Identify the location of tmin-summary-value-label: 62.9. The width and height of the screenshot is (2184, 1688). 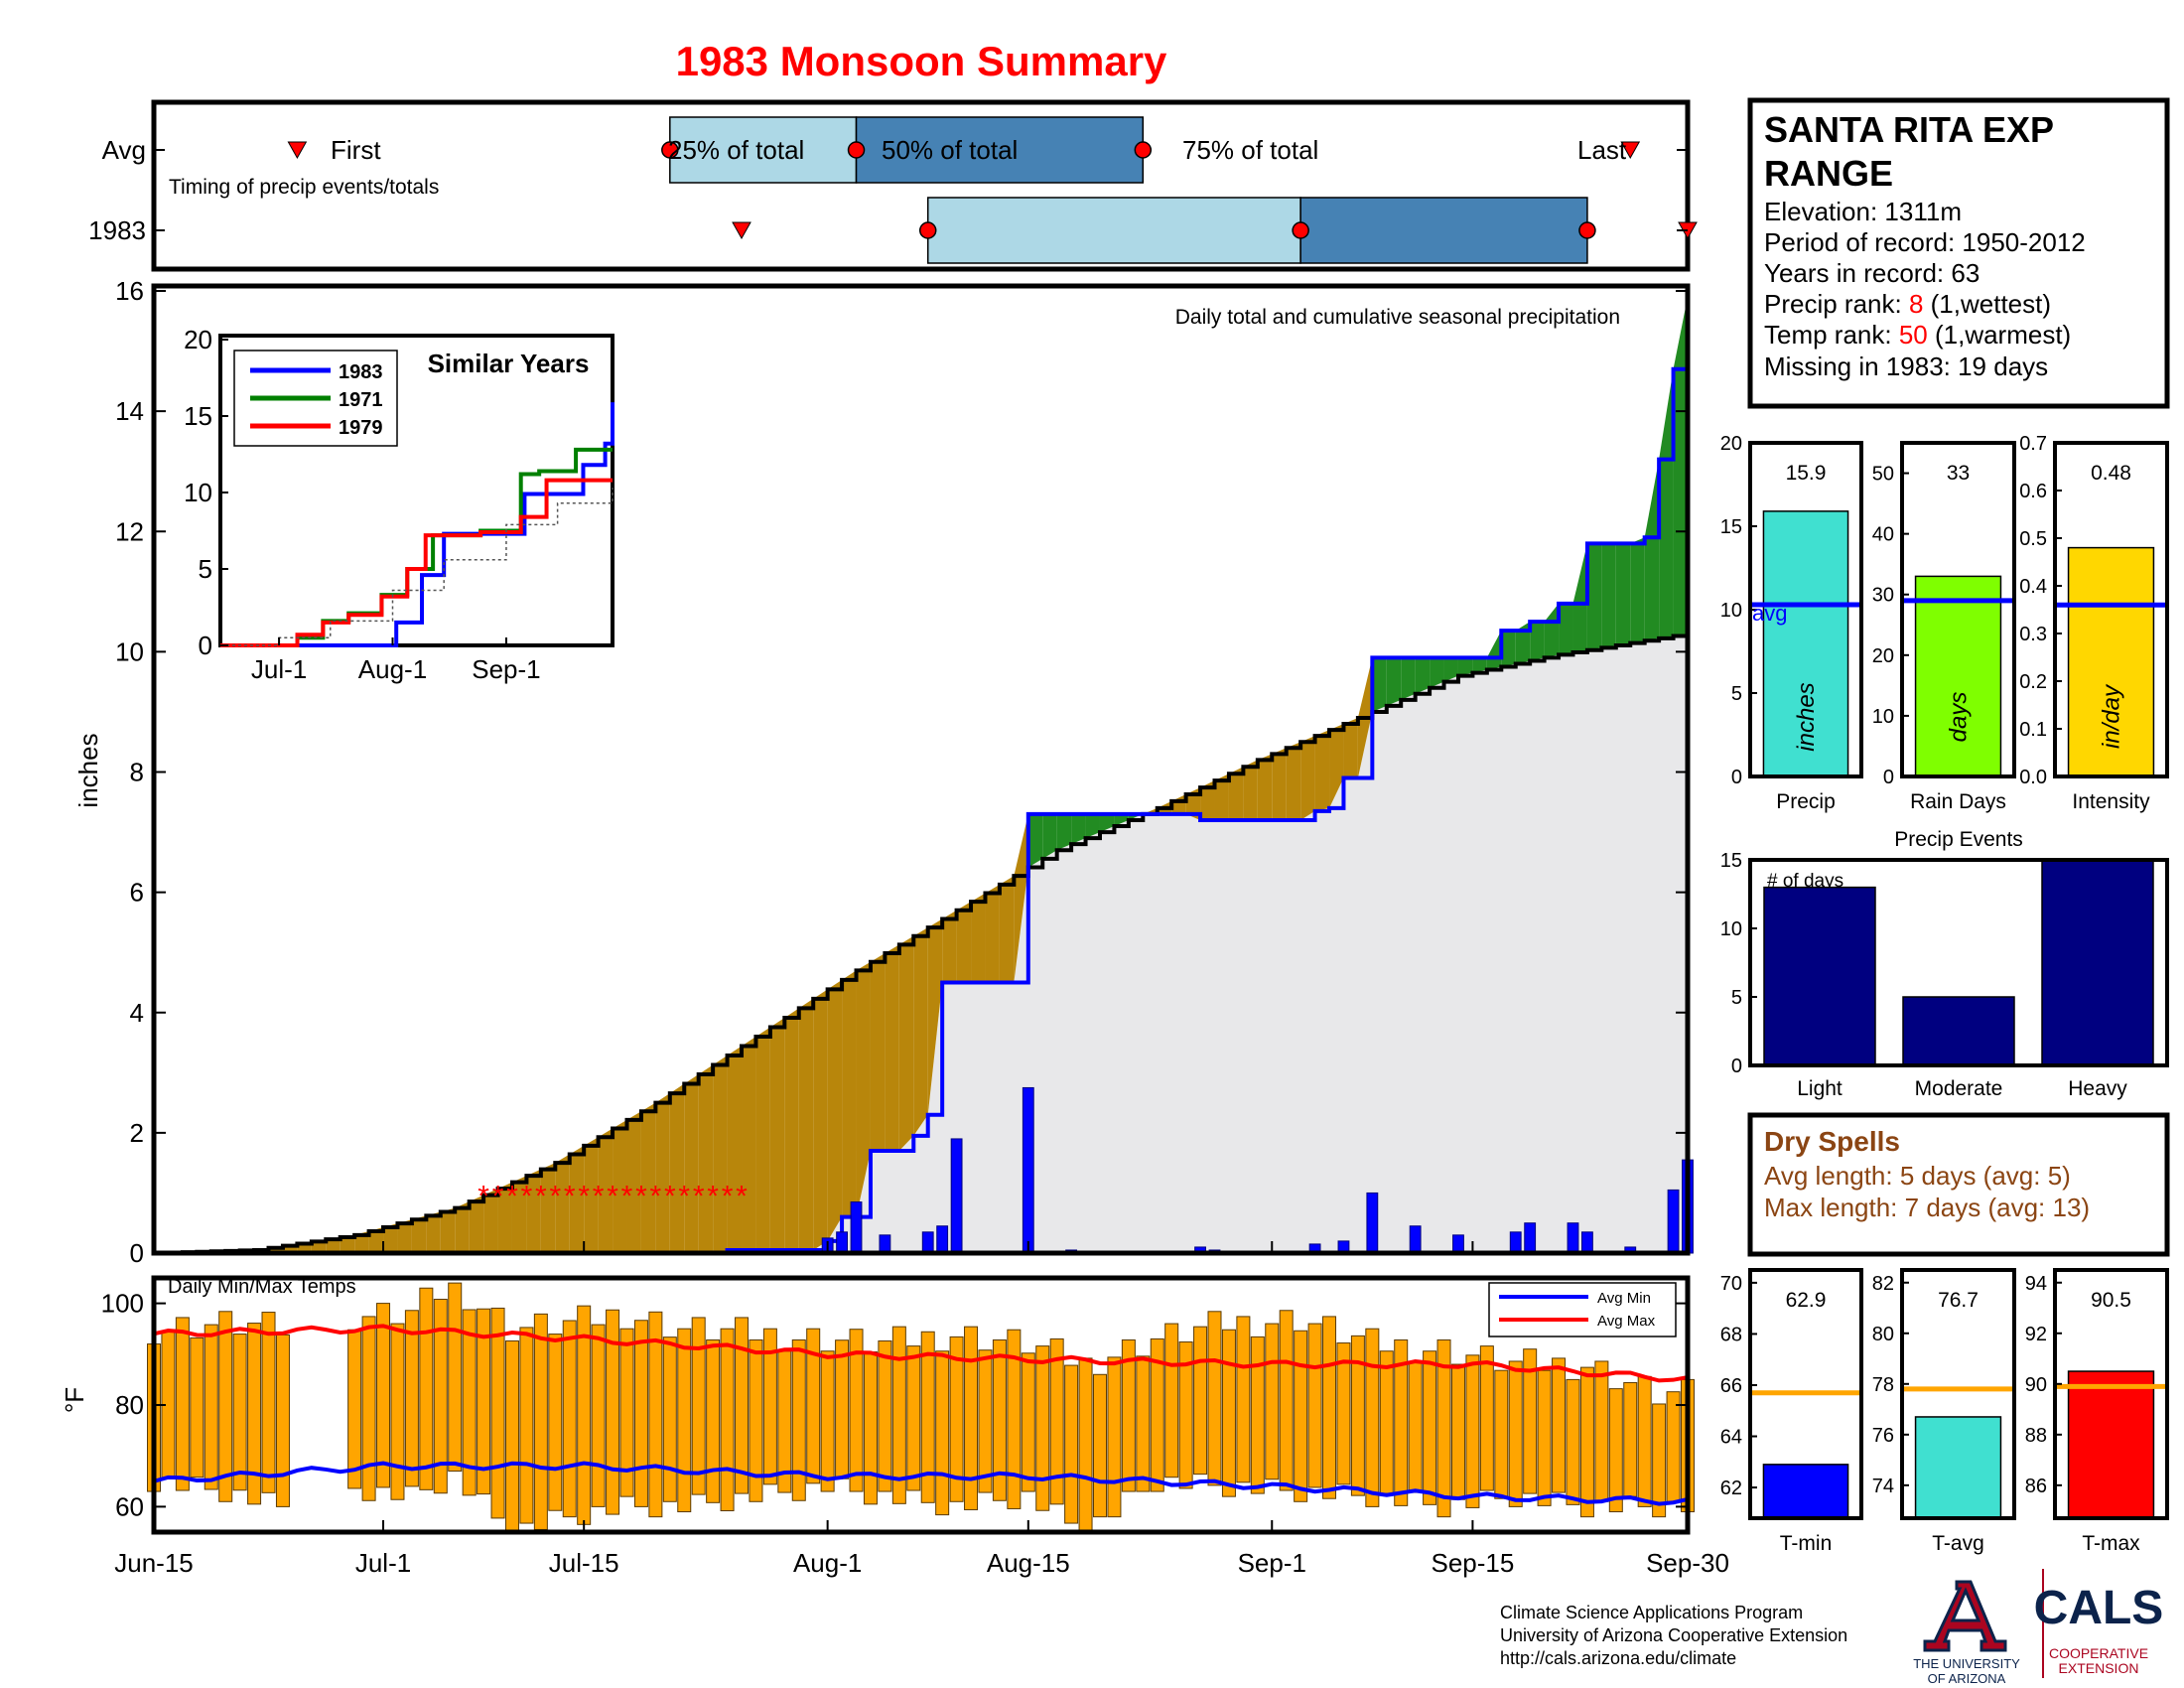
(1806, 1300).